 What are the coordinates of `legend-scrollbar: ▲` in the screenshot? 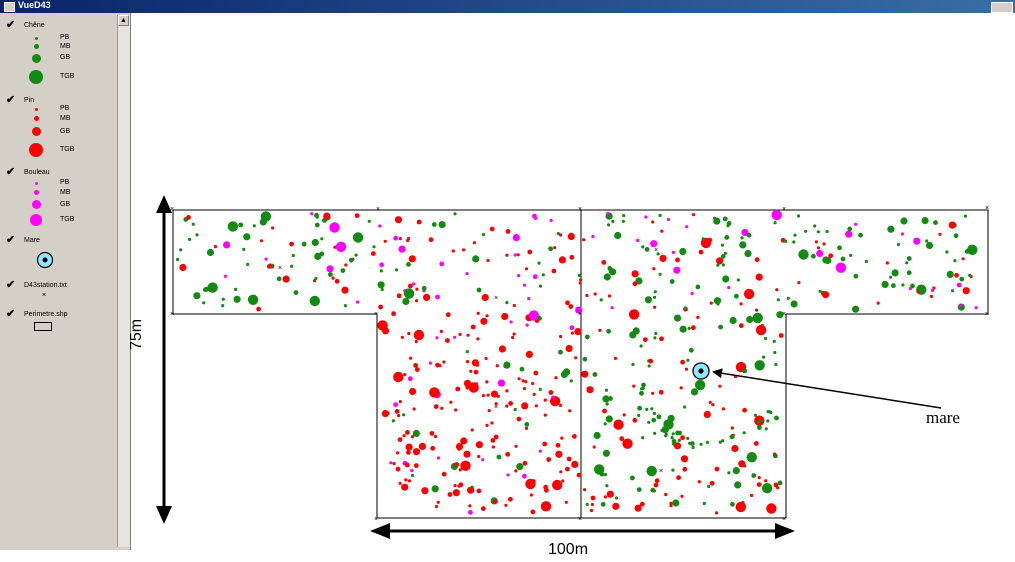 It's located at (123, 281).